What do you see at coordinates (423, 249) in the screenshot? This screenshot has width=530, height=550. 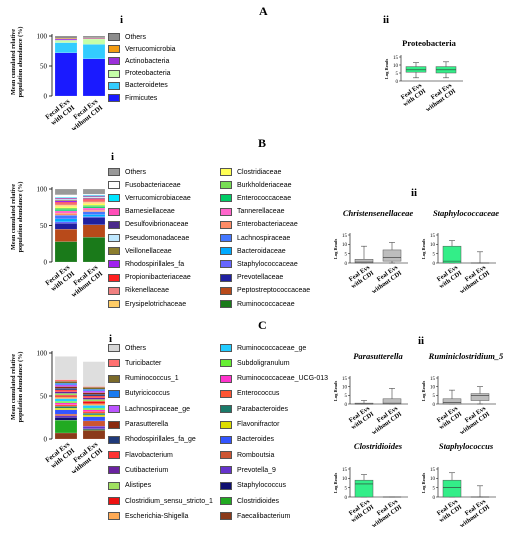 I see `y-axis-label: Log Reads` at bounding box center [423, 249].